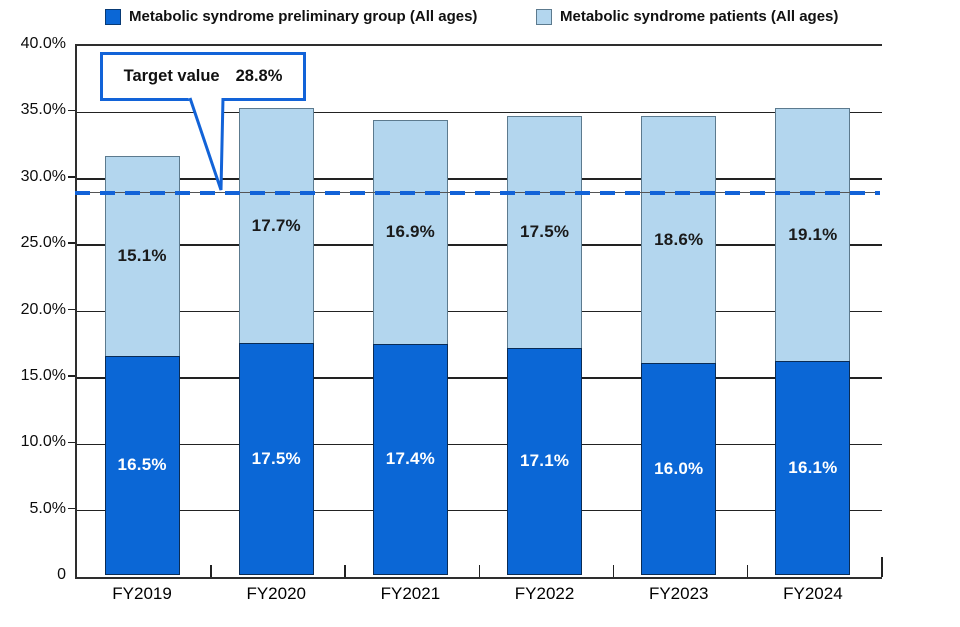  What do you see at coordinates (43, 43) in the screenshot?
I see `y-axis-label: 40.0%` at bounding box center [43, 43].